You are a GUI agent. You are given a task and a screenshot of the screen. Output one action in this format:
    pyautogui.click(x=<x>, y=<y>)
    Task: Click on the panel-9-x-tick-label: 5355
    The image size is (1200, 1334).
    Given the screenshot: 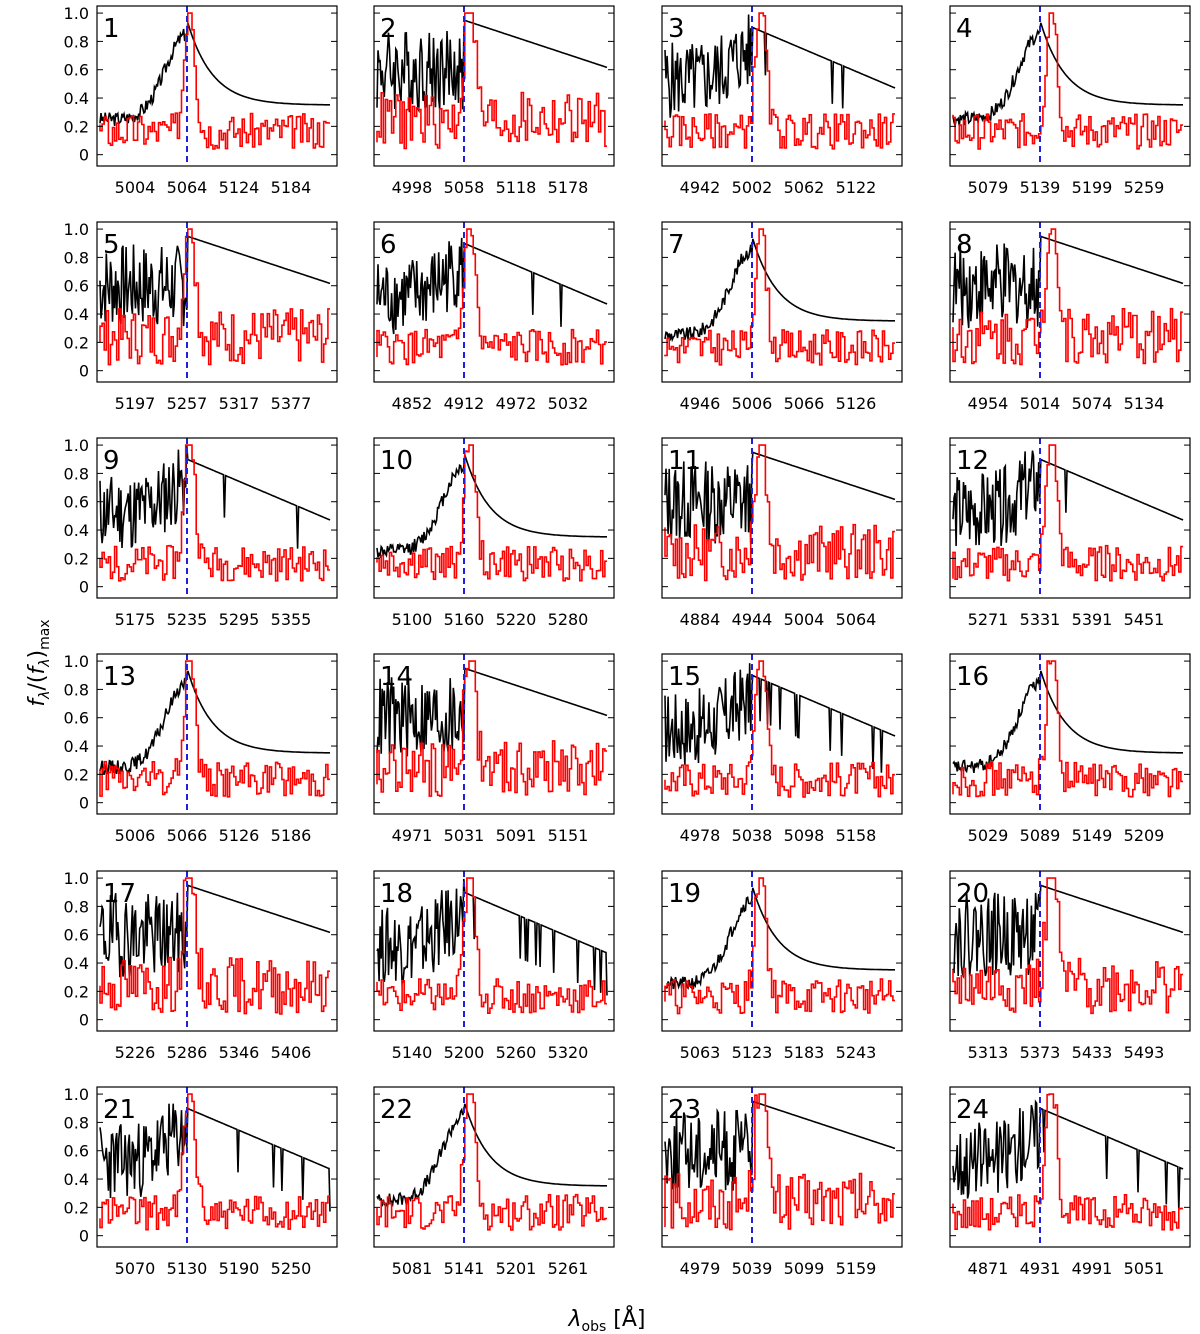 What is the action you would take?
    pyautogui.click(x=291, y=619)
    